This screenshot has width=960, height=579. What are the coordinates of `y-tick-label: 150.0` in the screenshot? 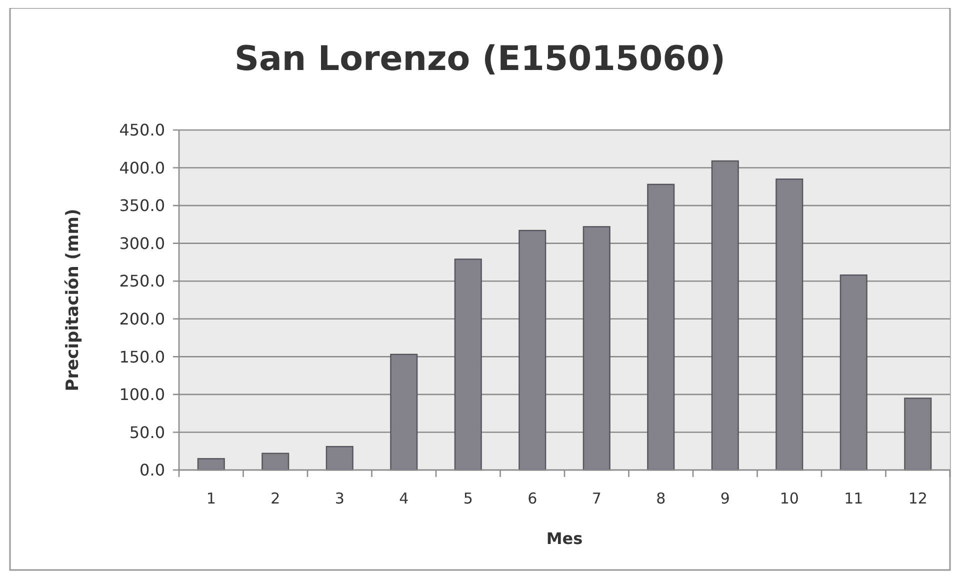 It's located at (142, 356).